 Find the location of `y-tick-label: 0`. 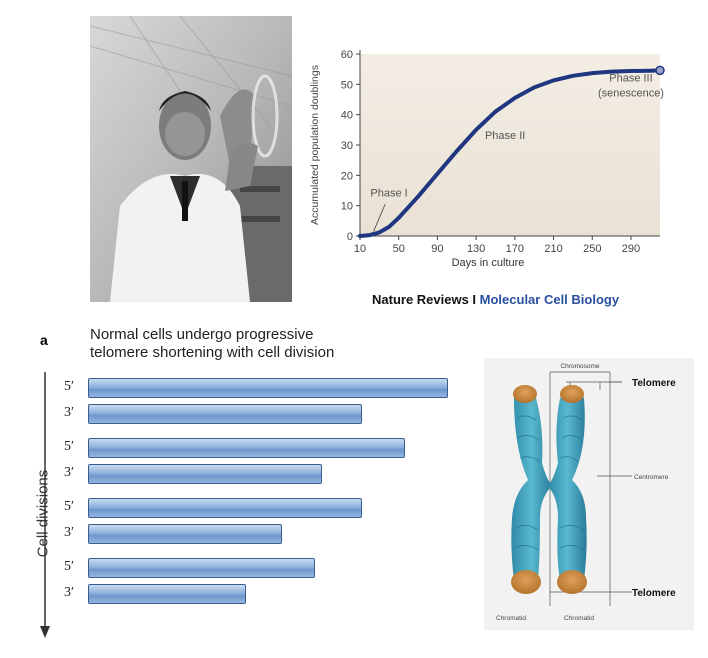

y-tick-label: 0 is located at coordinates (350, 237).